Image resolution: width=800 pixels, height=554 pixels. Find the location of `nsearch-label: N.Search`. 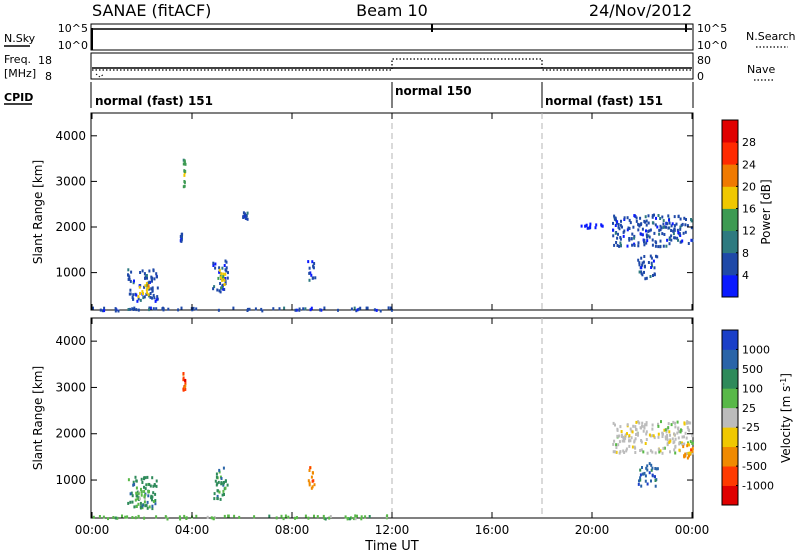

nsearch-label: N.Search is located at coordinates (771, 36).